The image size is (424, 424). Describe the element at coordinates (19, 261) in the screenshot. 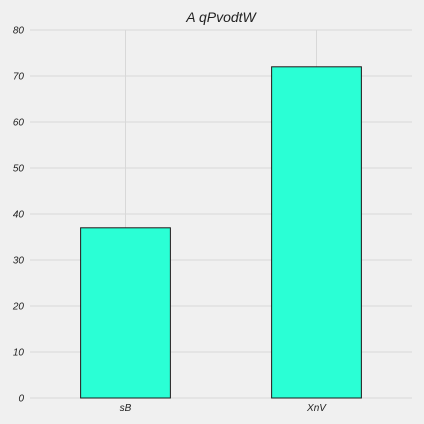

I see `y-tick-label: 30` at that location.